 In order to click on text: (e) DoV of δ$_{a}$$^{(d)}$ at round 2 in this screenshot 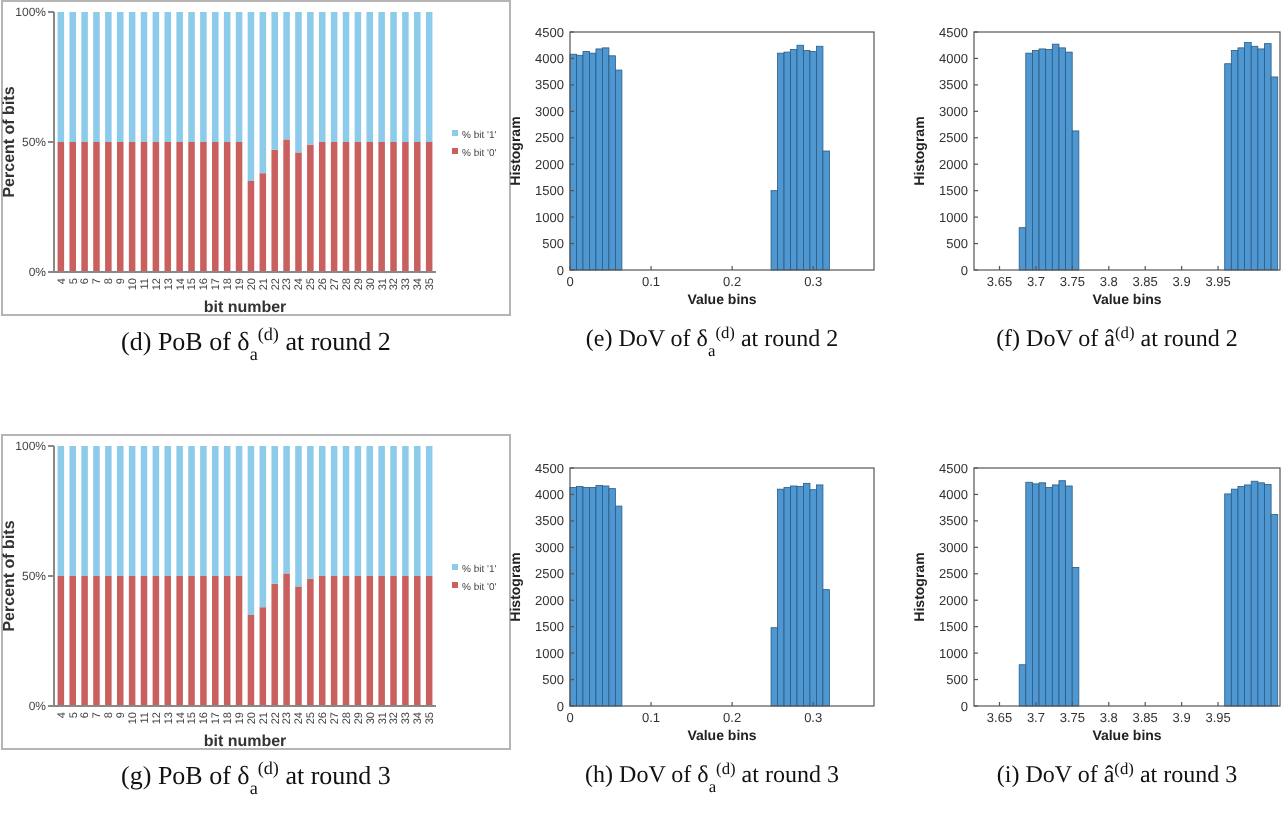, I will do `click(712, 341)`.